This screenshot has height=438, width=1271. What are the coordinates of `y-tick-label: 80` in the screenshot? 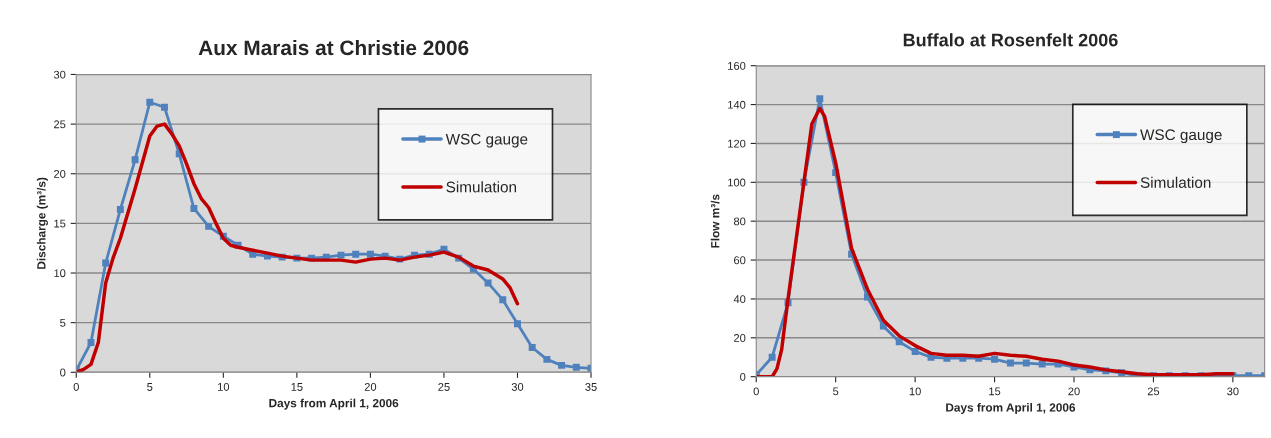 It's located at (739, 221).